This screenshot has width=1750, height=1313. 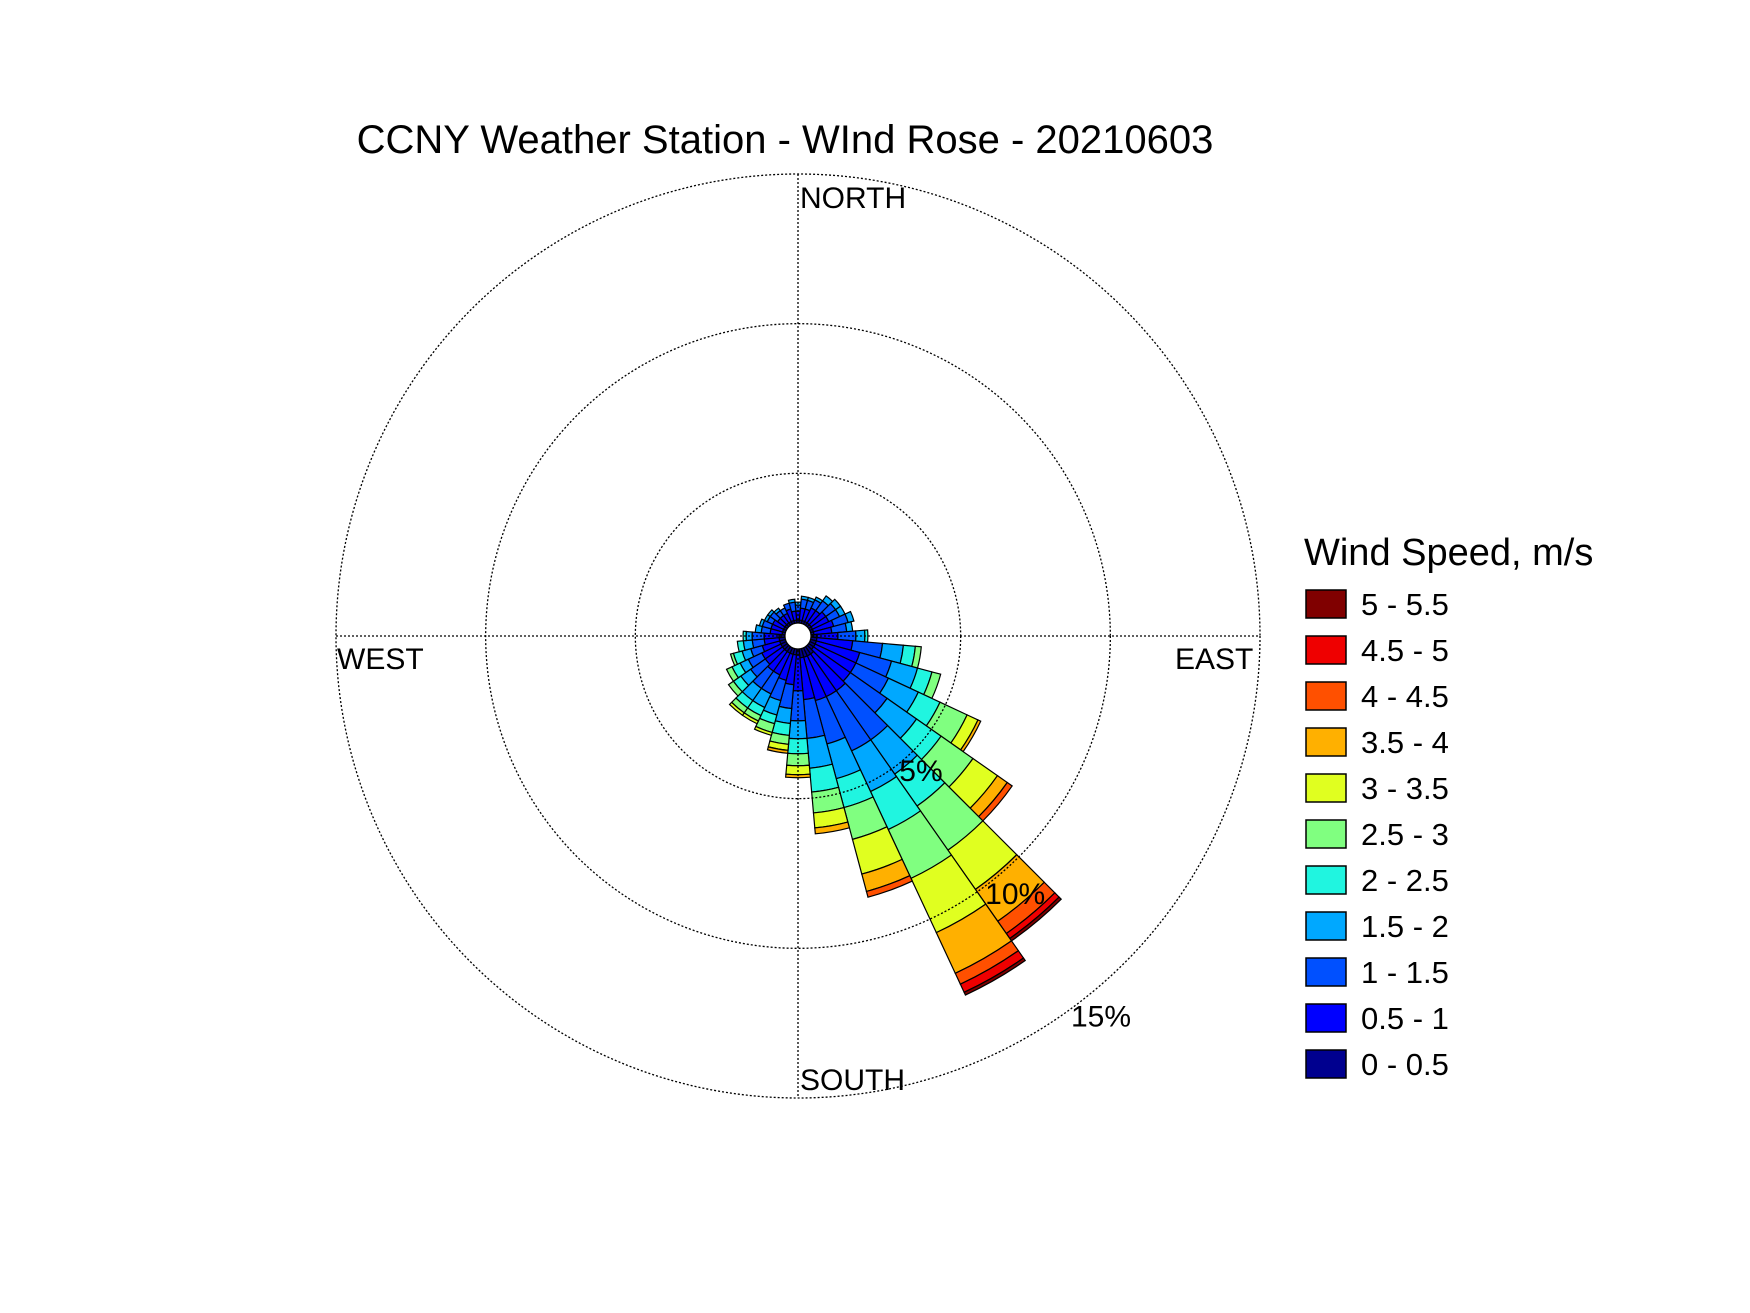 I want to click on direction-label-north: NORTH, so click(x=853, y=198).